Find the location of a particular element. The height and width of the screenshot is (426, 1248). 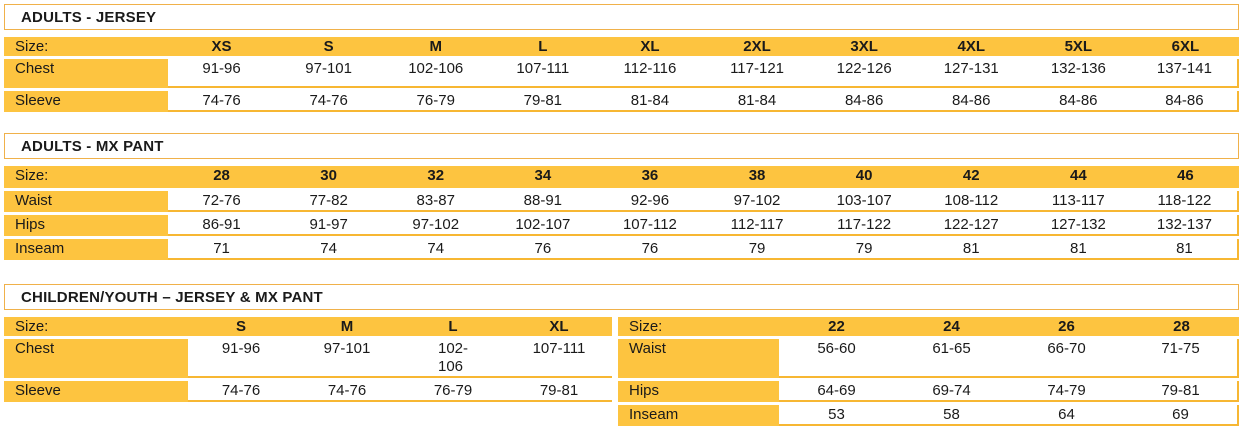

value-cell: 64-69 is located at coordinates (836, 391).